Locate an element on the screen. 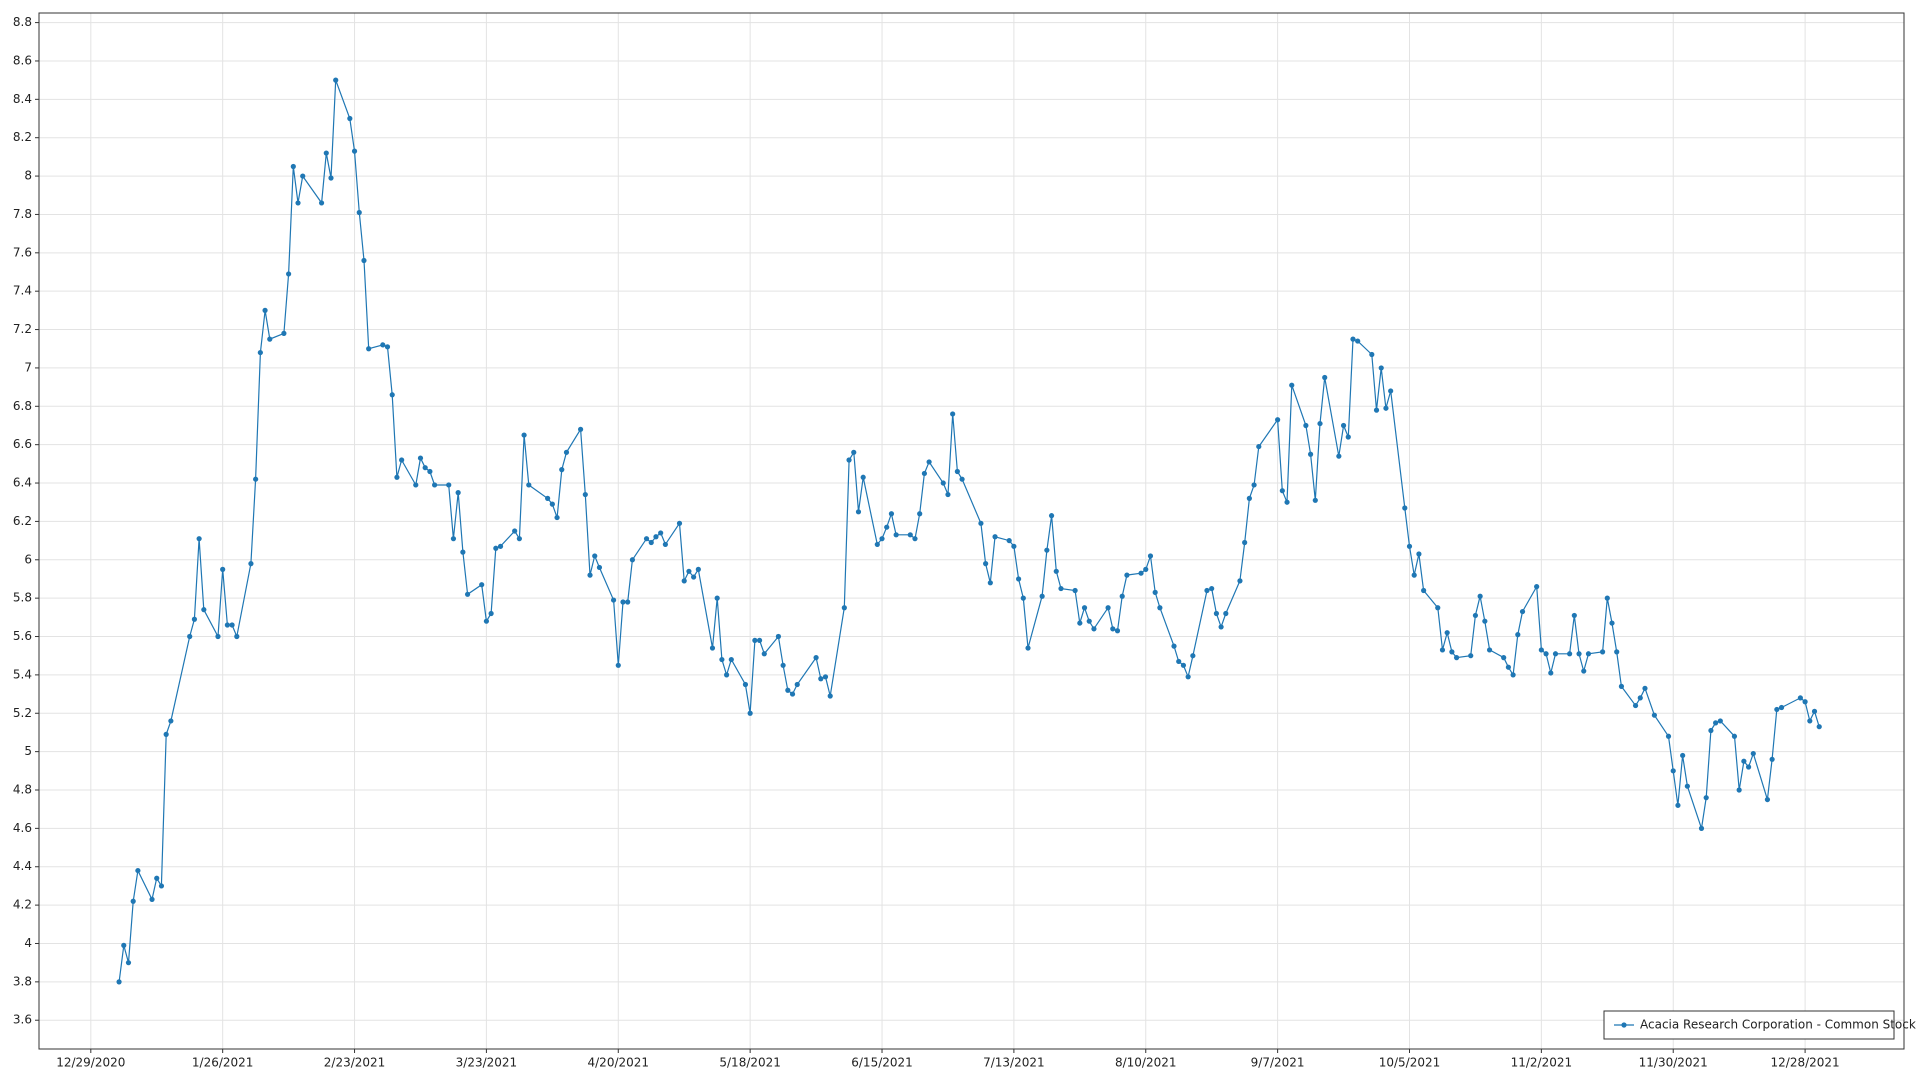 This screenshot has width=1920, height=1080. x-tick-label: 10/5/2021 is located at coordinates (1410, 1063).